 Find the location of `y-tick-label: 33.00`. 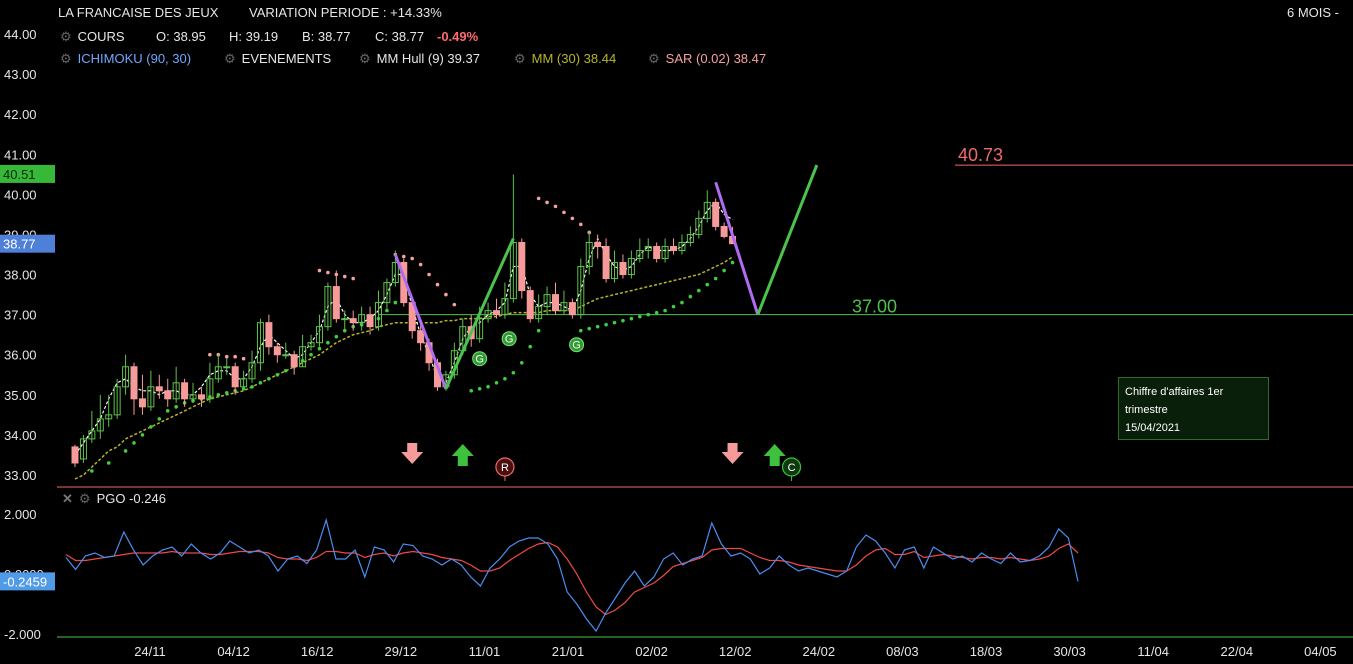

y-tick-label: 33.00 is located at coordinates (20, 475).